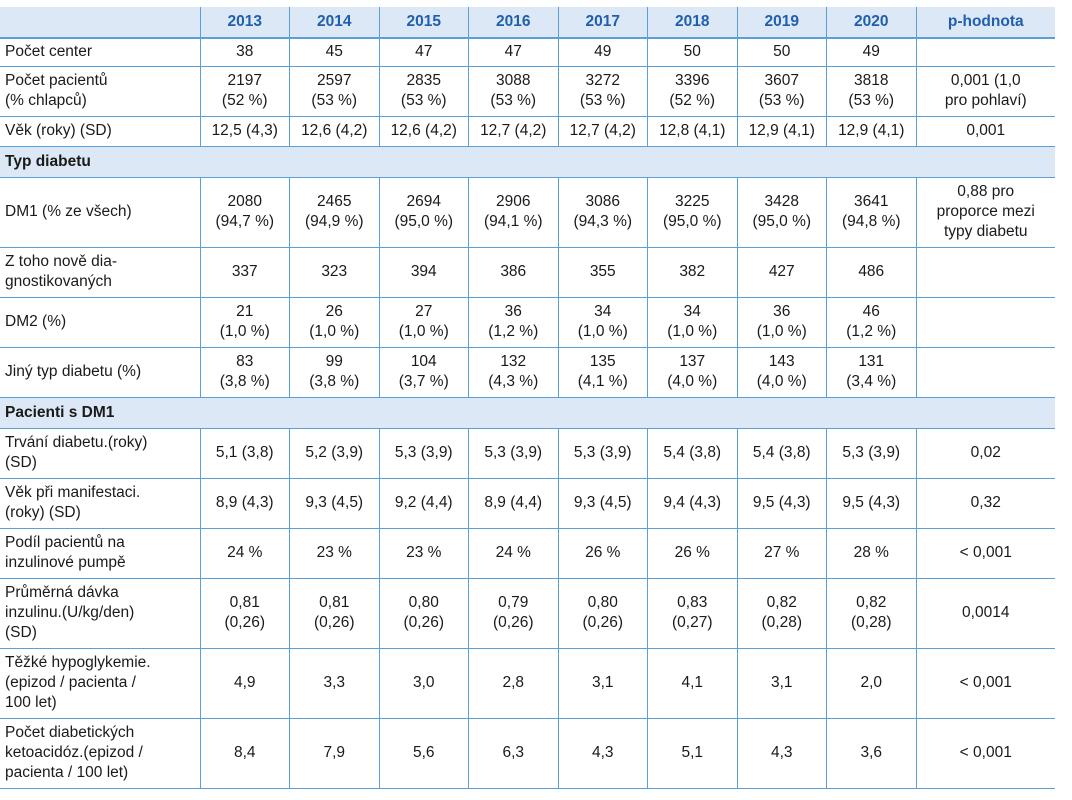  Describe the element at coordinates (245, 23) in the screenshot. I see `header-year-2013: 2013` at that location.